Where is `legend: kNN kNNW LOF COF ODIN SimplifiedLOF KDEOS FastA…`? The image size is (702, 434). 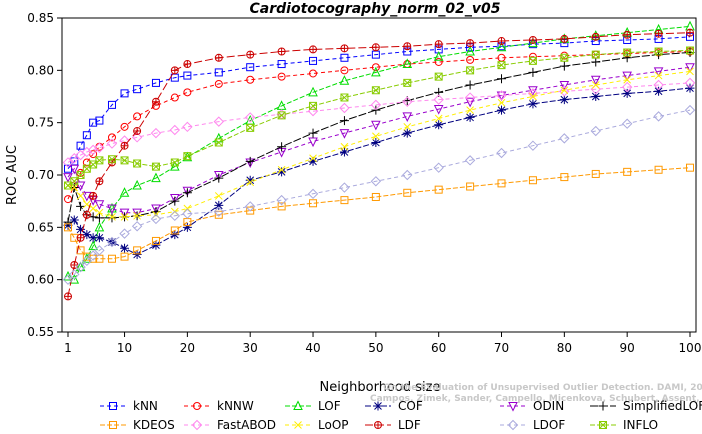 legend: kNN kNNW LOF COF ODIN SimplifiedLOF KDEOS FastA… is located at coordinates (401, 415).